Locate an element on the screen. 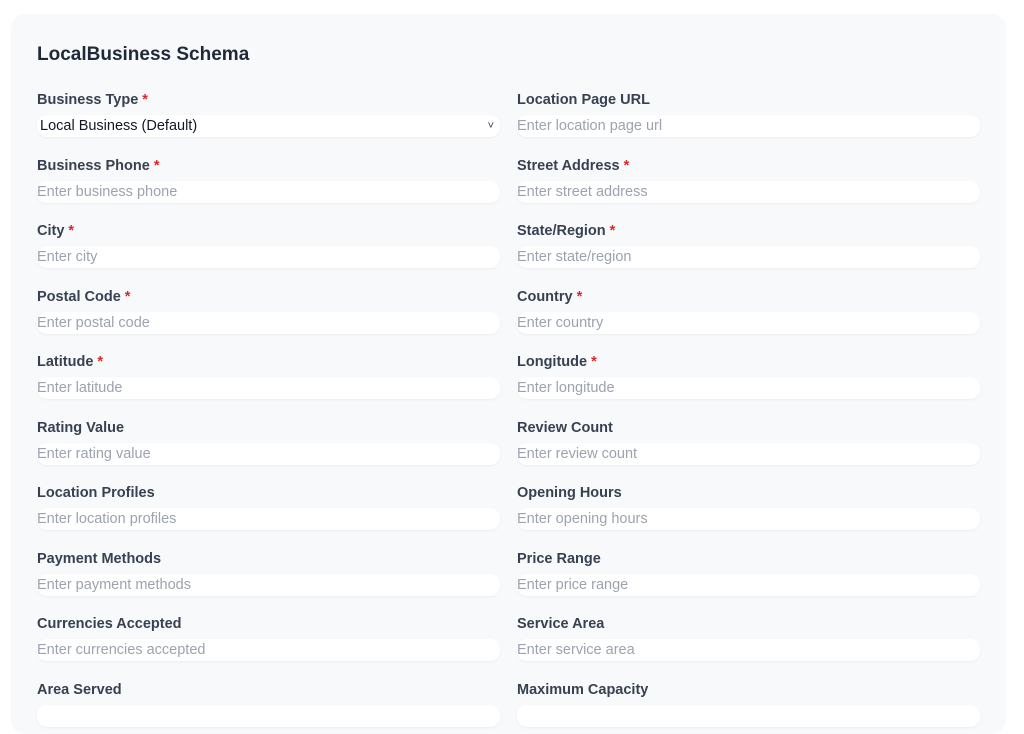 This screenshot has height=734, width=1024. label-text: Service Area is located at coordinates (561, 624).